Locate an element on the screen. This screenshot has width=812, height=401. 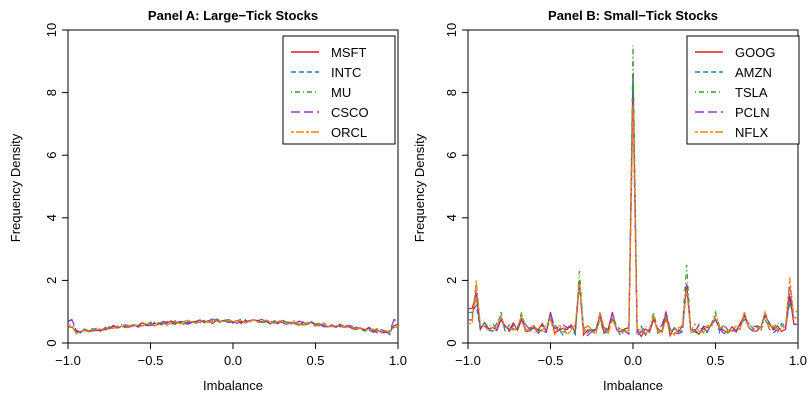
panel-b-legend is located at coordinates (743, 90).